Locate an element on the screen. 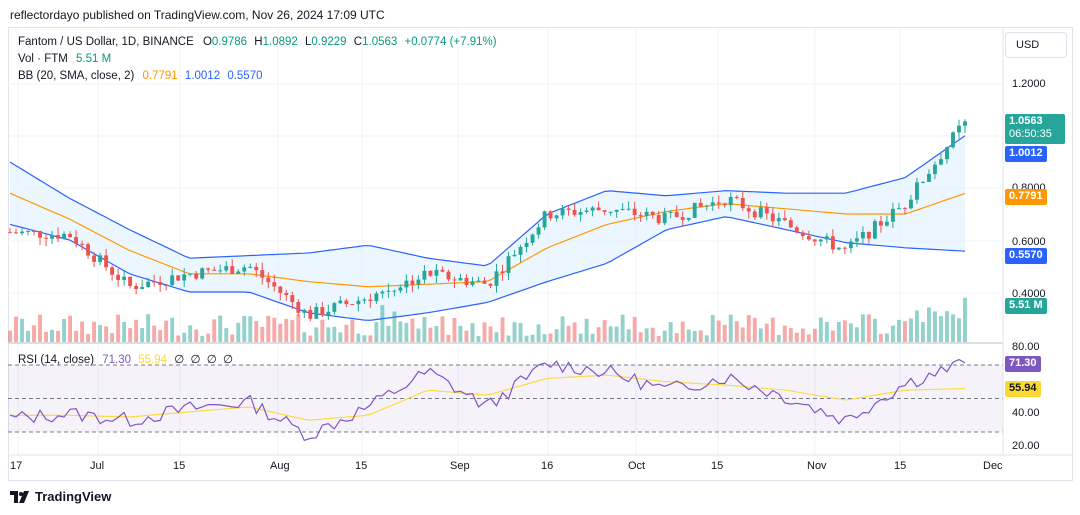 This screenshot has height=515, width=1080. volume-bars is located at coordinates (487, 319).